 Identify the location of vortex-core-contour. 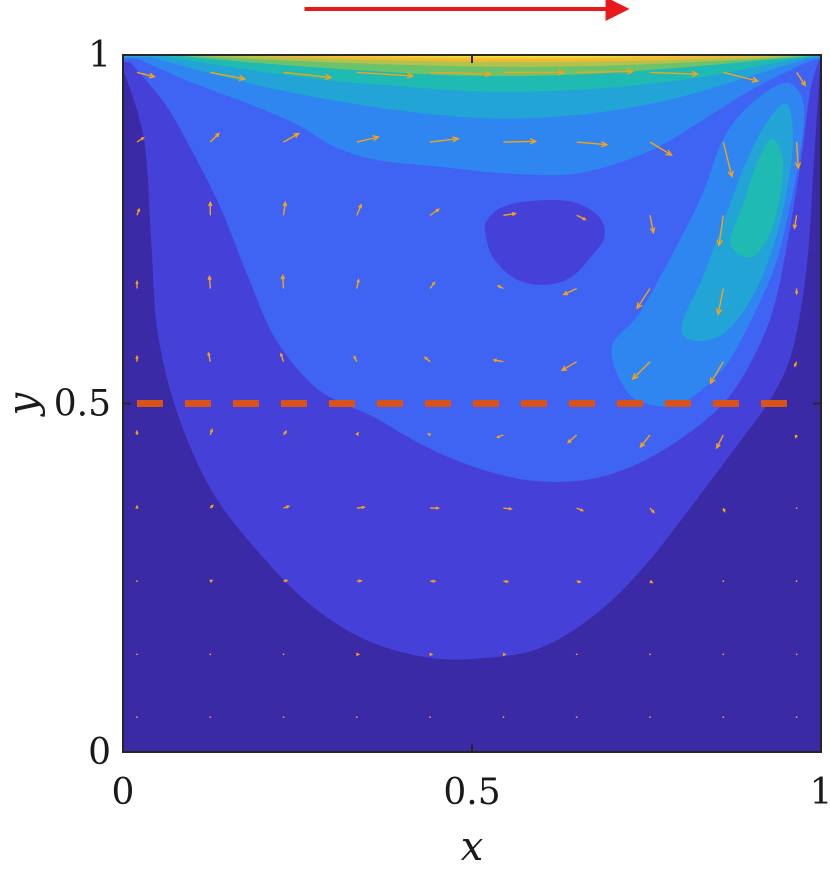
(544, 242).